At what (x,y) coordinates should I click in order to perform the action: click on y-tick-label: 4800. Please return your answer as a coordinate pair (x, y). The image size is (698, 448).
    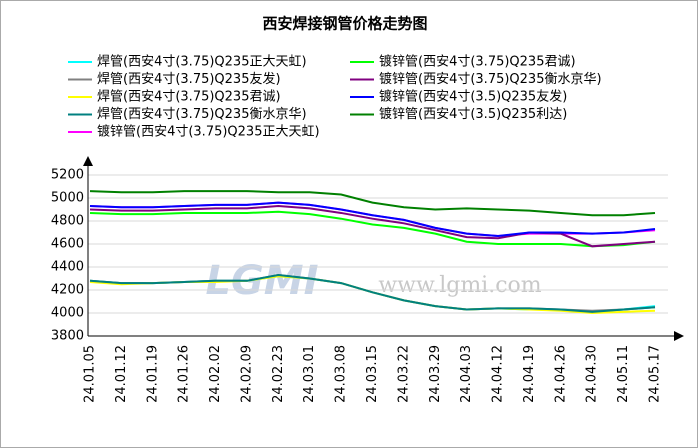
    Looking at the image, I should click on (67, 221).